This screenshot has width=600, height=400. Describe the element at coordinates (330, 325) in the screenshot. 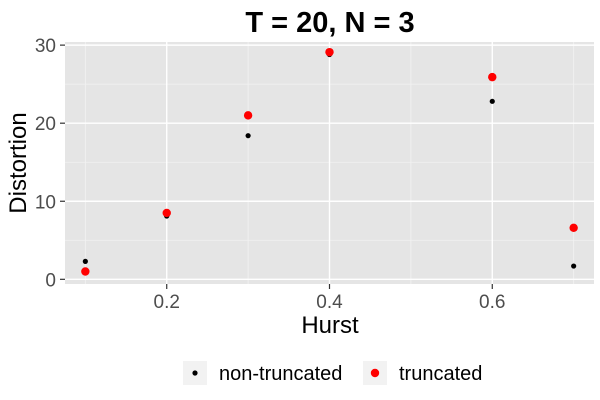

I see `x-axis-title: Hurst` at that location.